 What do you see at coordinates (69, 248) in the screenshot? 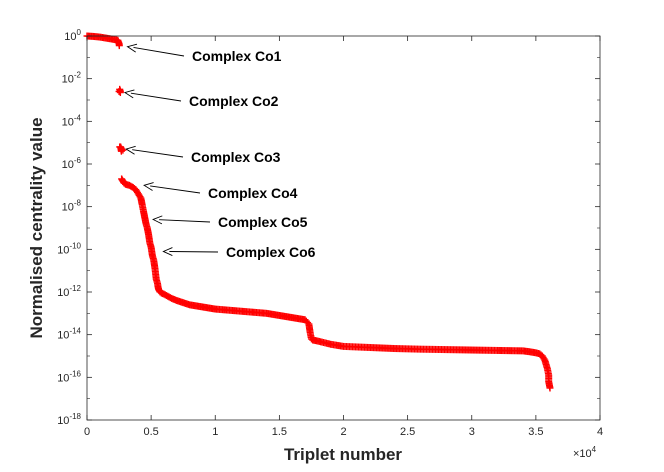
I see `y-tick-label: 10⁻¹⁰` at bounding box center [69, 248].